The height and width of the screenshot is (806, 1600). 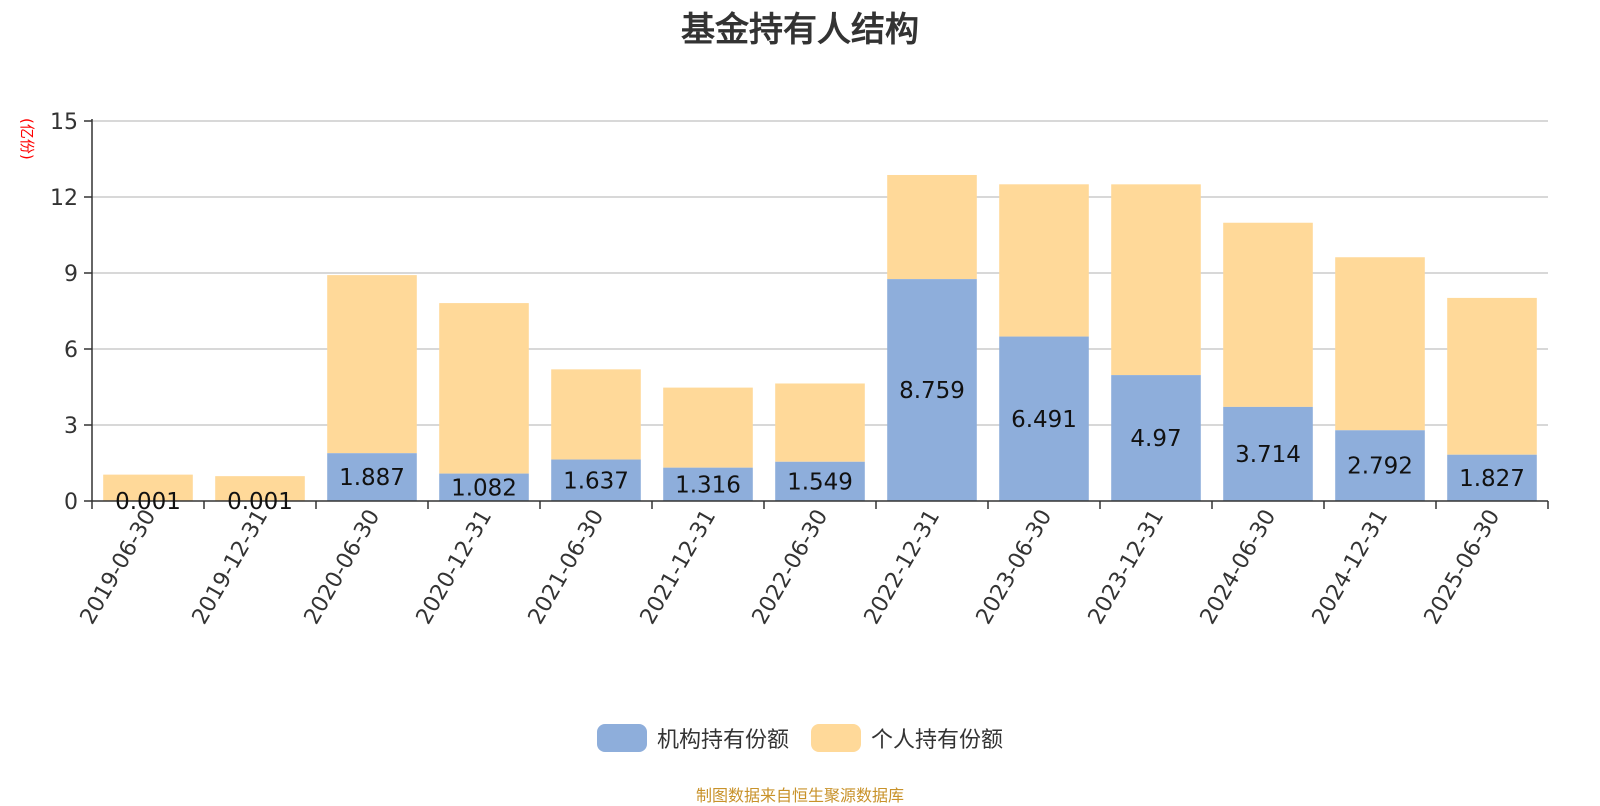 I want to click on data-label: 1.637, so click(x=596, y=481).